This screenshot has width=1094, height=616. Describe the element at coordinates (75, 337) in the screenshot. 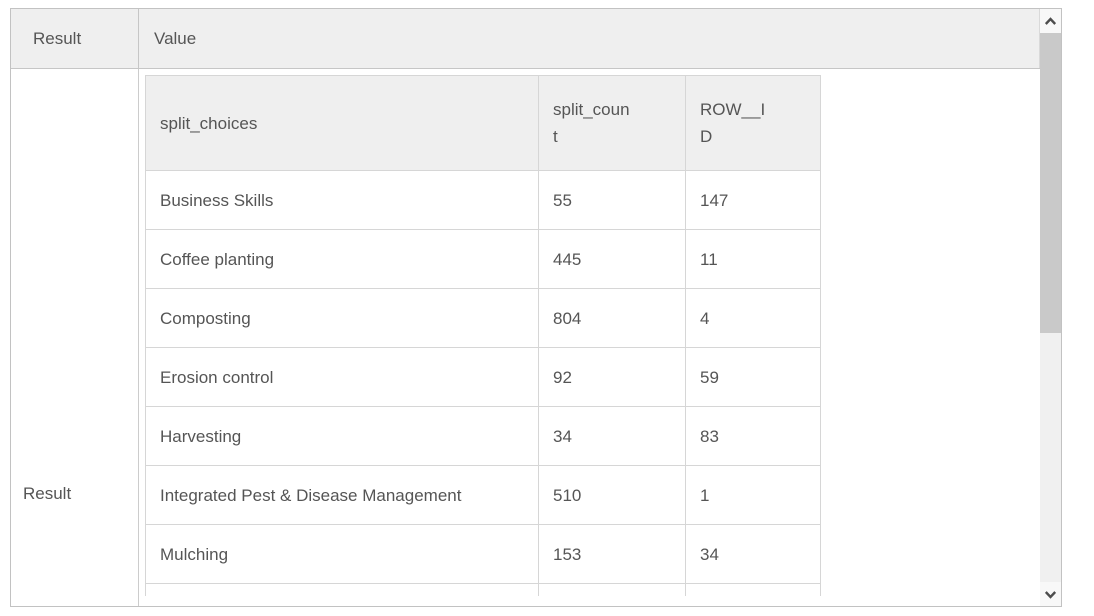

I see `result-row-header-cell: Result` at that location.